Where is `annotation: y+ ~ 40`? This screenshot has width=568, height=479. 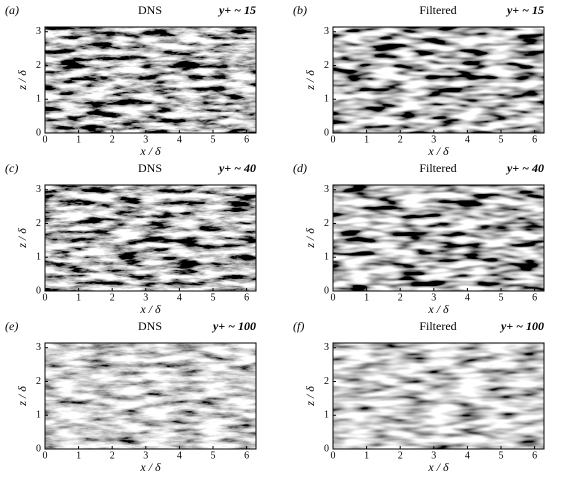 annotation: y+ ~ 40 is located at coordinates (524, 168).